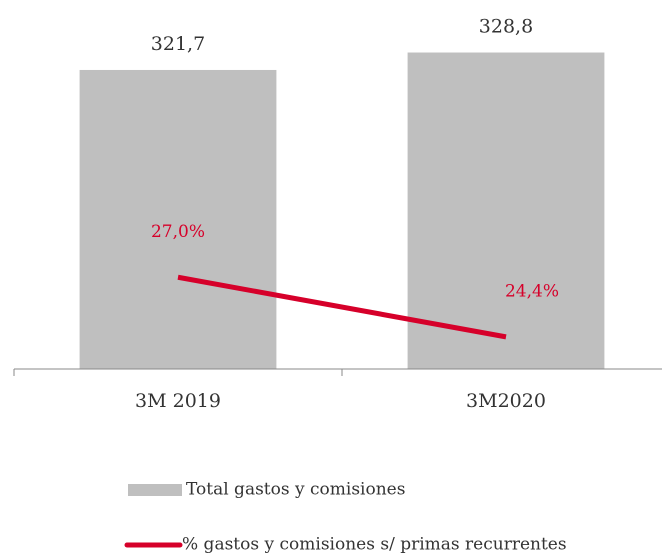  Describe the element at coordinates (178, 44) in the screenshot. I see `bar-value-label: 321,7` at that location.